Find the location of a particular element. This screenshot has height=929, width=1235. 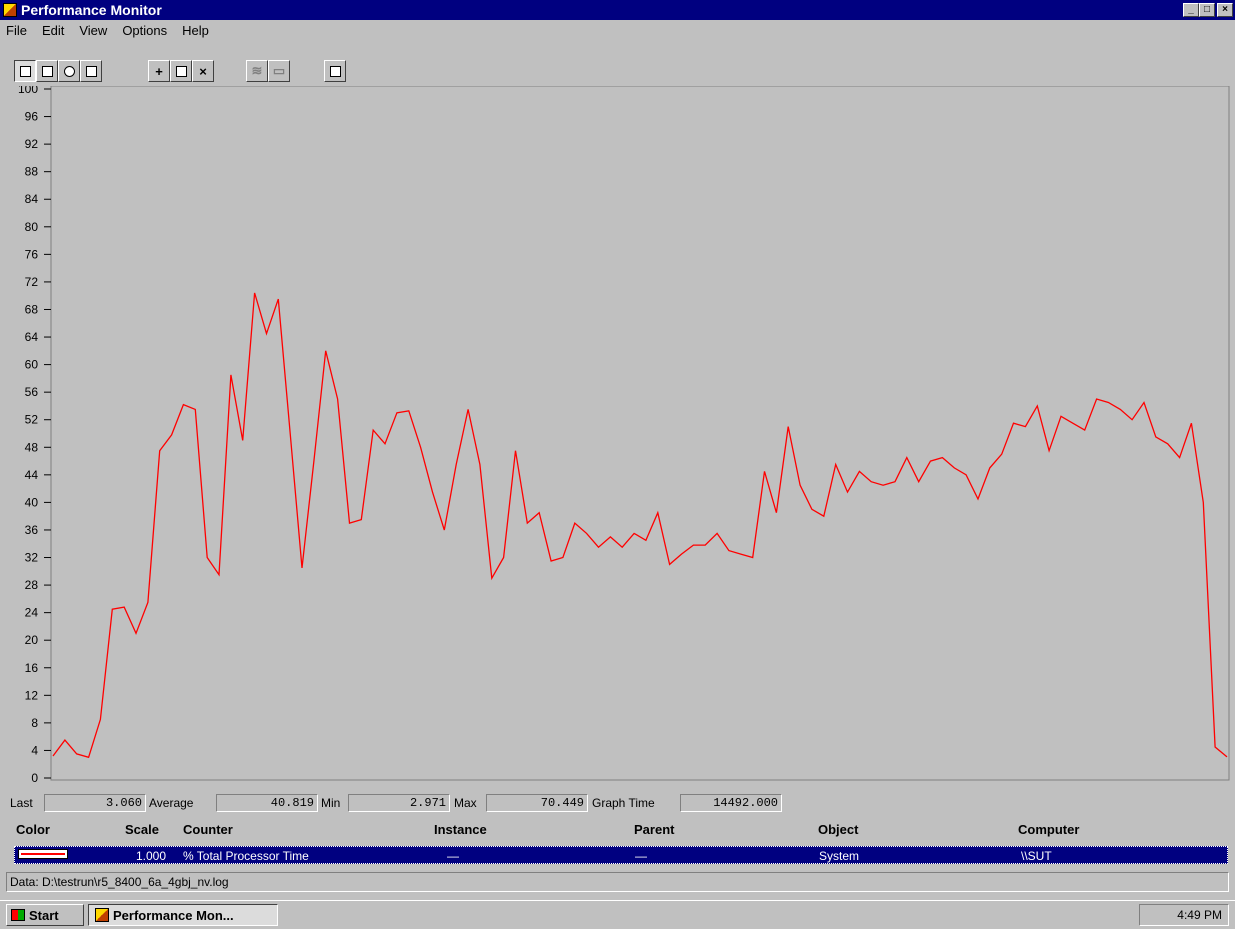

edit-counter-button is located at coordinates (181, 71).